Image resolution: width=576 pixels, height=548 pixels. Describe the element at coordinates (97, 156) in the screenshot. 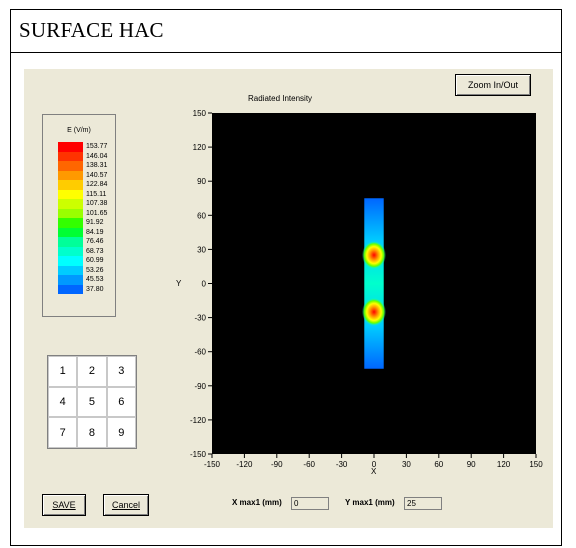

I see `legend-value: 146.04` at that location.